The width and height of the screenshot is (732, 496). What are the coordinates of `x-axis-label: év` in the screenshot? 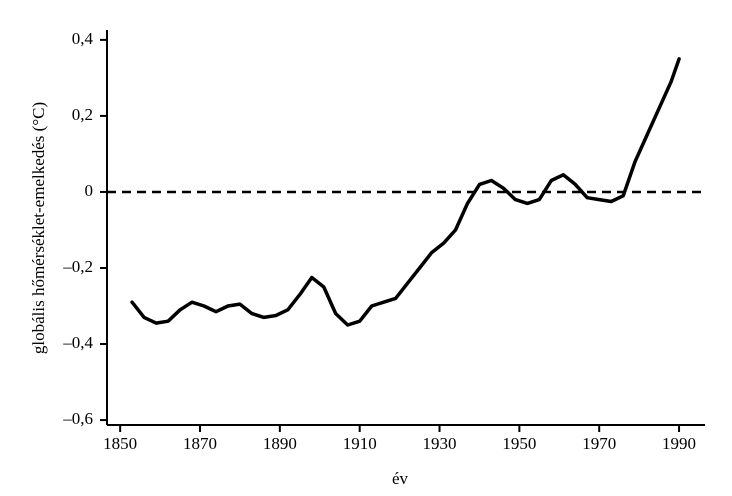 It's located at (400, 478).